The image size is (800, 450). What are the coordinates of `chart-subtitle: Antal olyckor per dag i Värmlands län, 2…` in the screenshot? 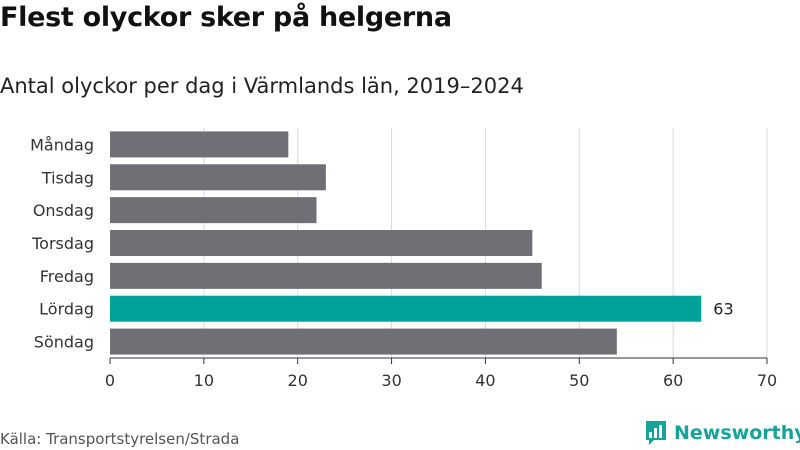 It's located at (262, 86).